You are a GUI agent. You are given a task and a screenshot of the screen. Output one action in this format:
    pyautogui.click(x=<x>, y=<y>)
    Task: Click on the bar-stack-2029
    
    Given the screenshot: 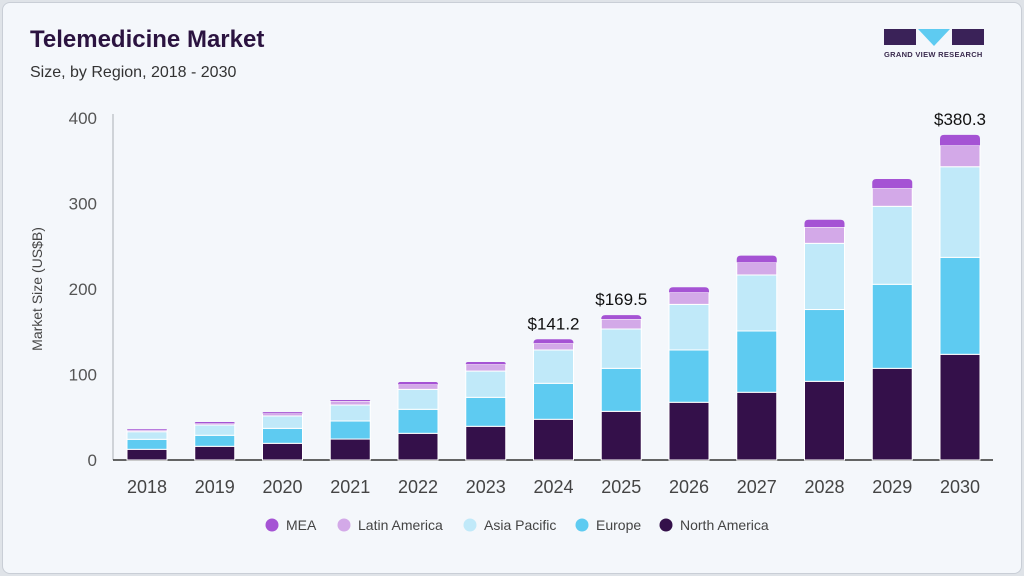 What is the action you would take?
    pyautogui.click(x=892, y=320)
    